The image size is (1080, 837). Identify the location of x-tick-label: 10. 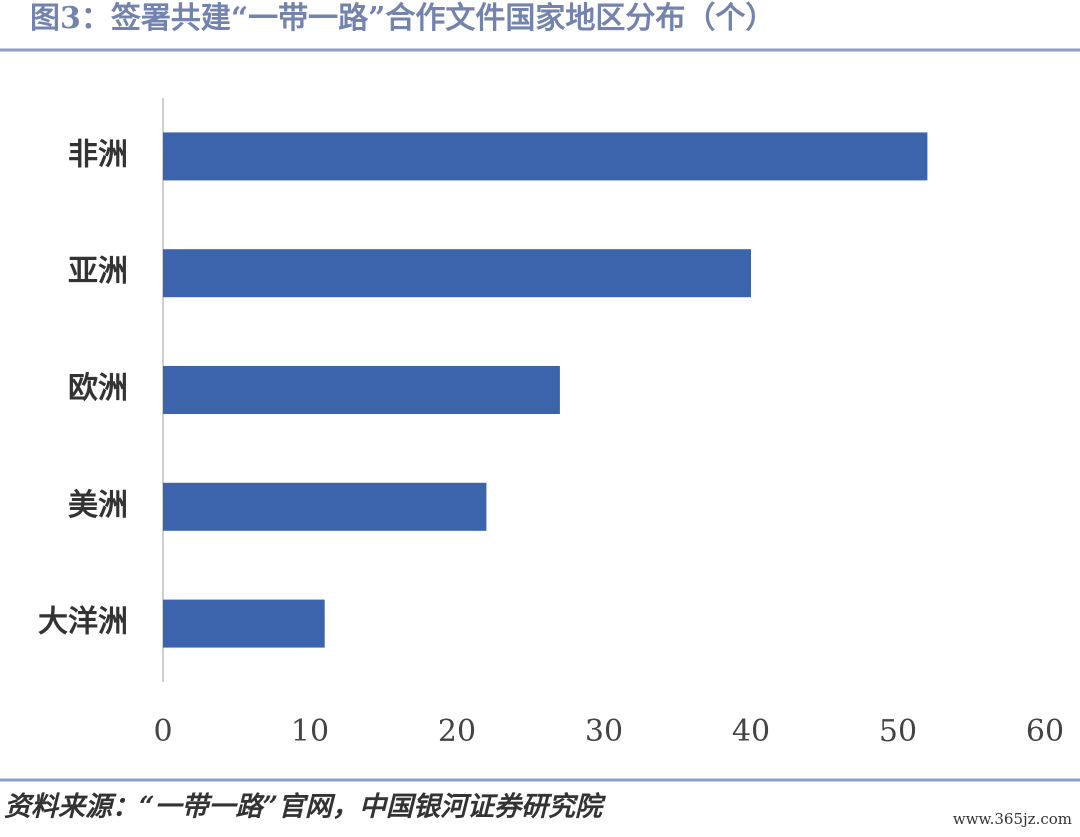
(310, 731).